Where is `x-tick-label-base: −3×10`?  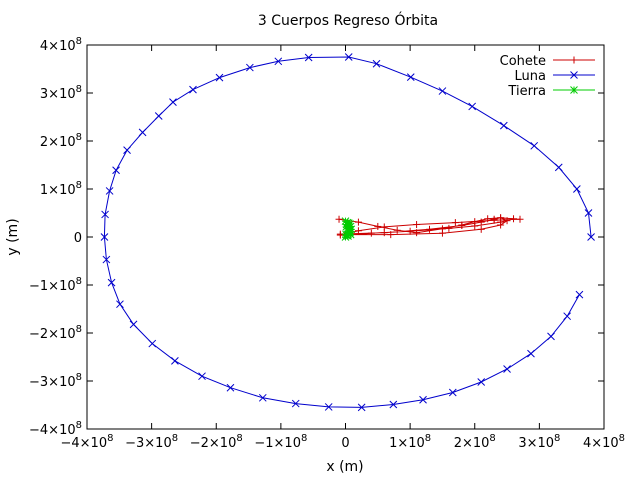
x-tick-label-base: −3×10 is located at coordinates (148, 443).